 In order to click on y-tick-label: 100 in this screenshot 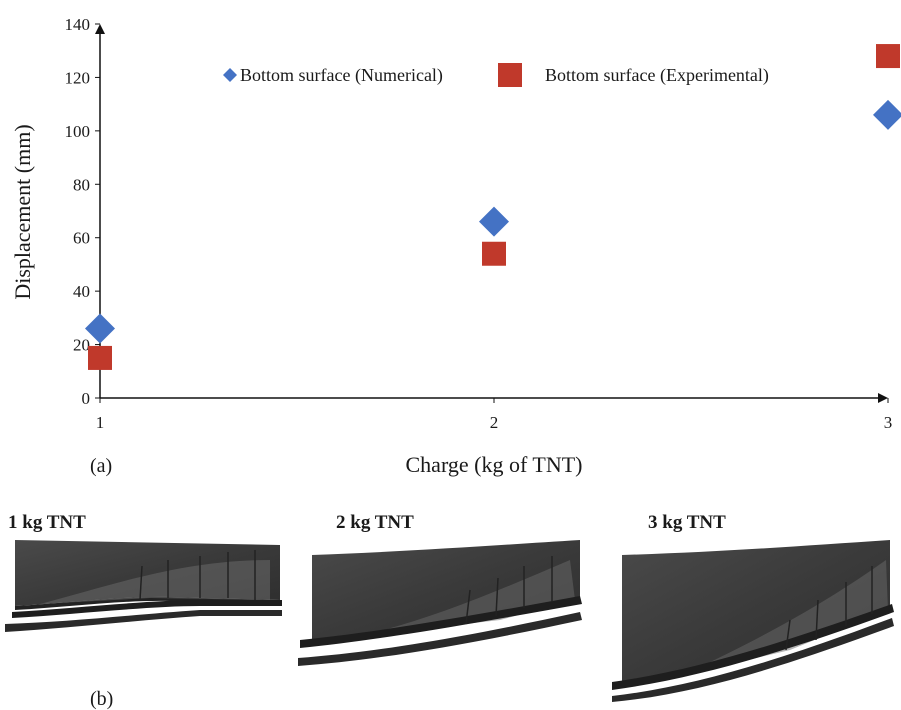, I will do `click(78, 131)`.